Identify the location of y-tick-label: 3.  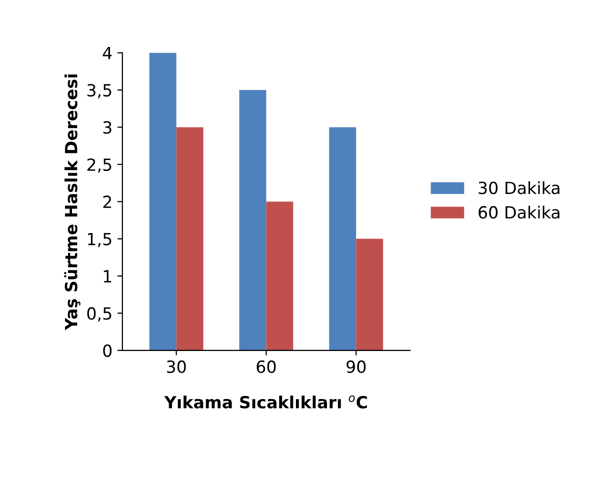
(107, 127).